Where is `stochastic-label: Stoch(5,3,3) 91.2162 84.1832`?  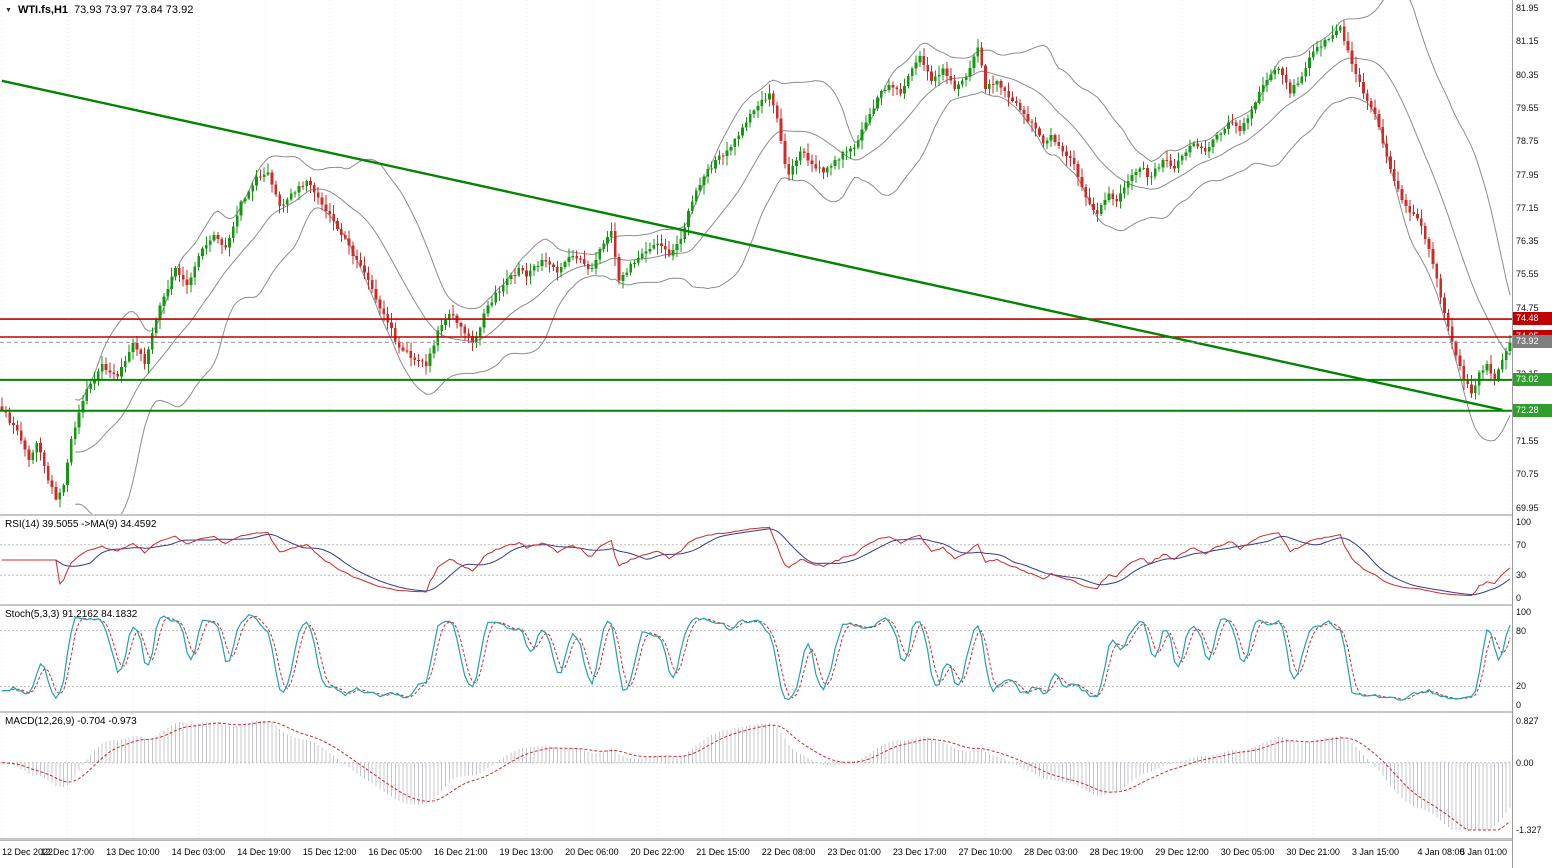 stochastic-label: Stoch(5,3,3) 91.2162 84.1832 is located at coordinates (71, 614).